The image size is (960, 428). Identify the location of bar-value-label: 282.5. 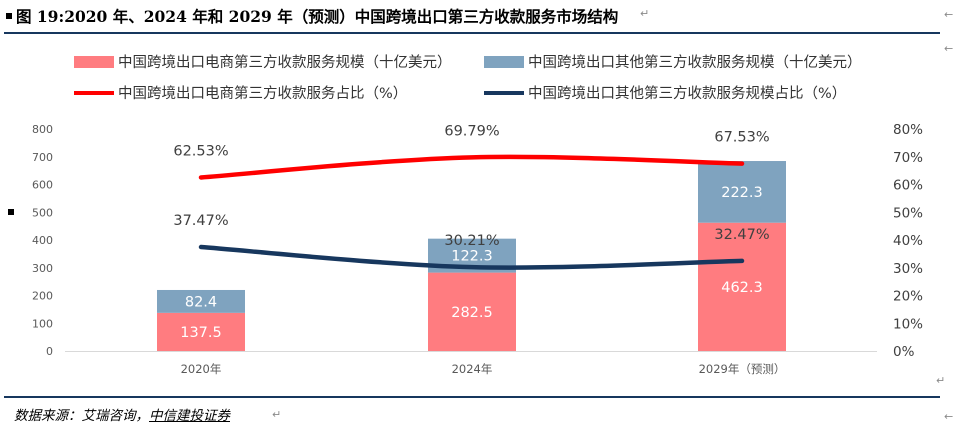
(472, 313).